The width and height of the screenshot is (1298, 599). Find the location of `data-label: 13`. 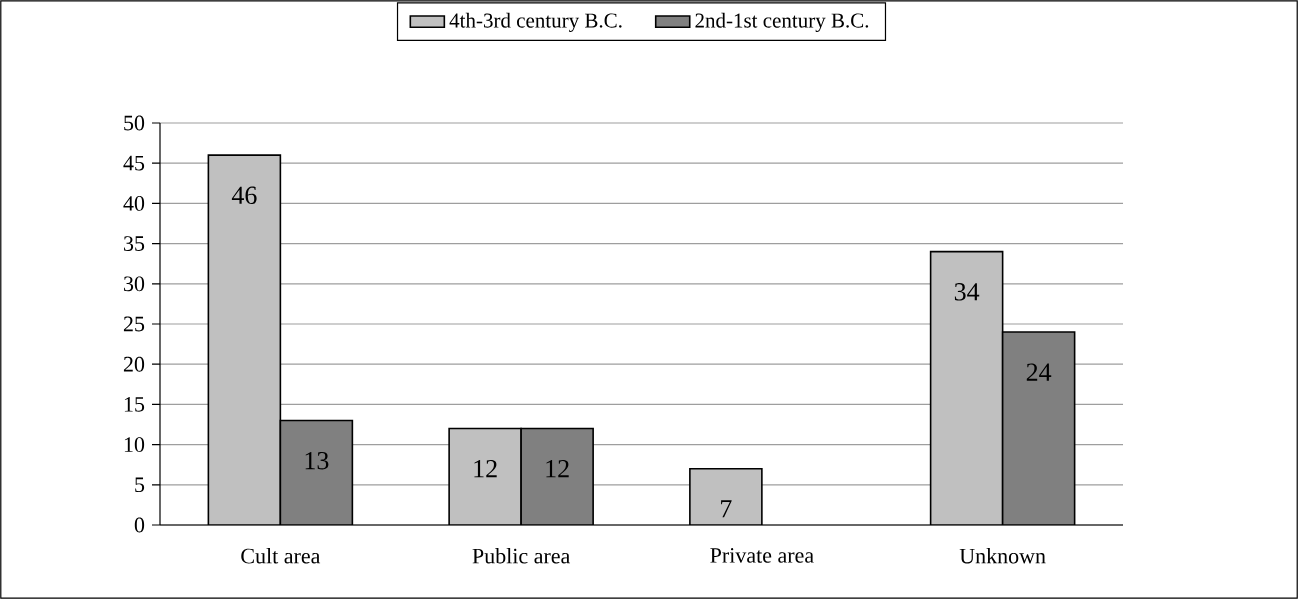

data-label: 13 is located at coordinates (317, 460).